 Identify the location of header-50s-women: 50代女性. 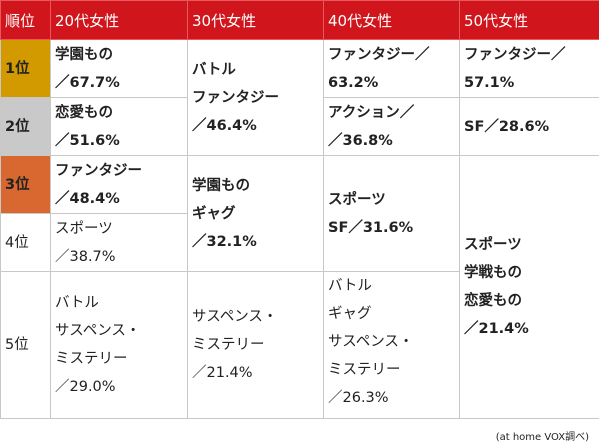
(529, 20).